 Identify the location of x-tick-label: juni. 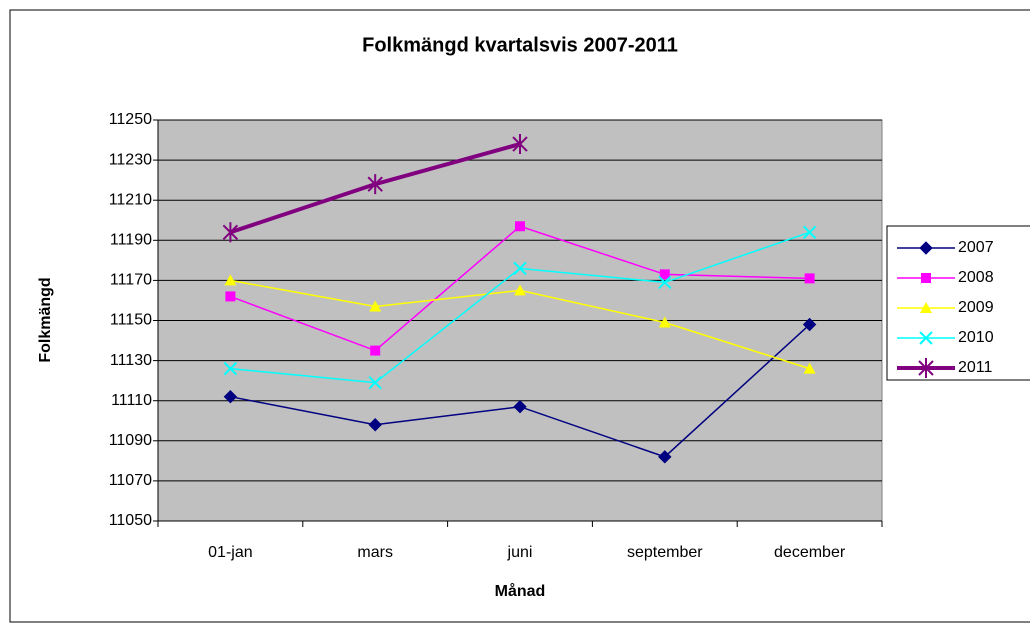
(520, 552).